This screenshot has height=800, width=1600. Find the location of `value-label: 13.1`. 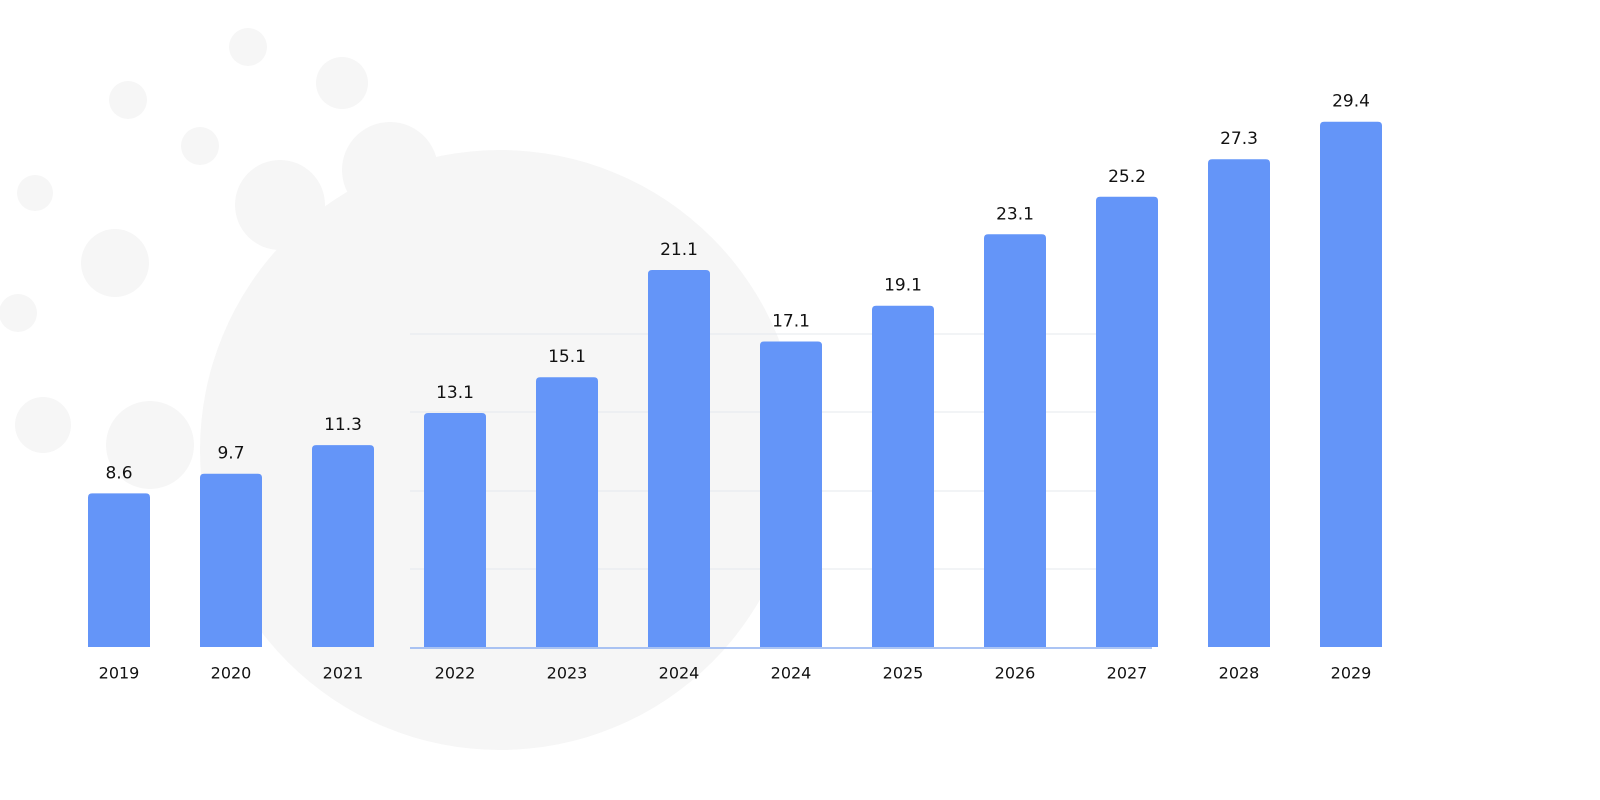

value-label: 13.1 is located at coordinates (455, 393).